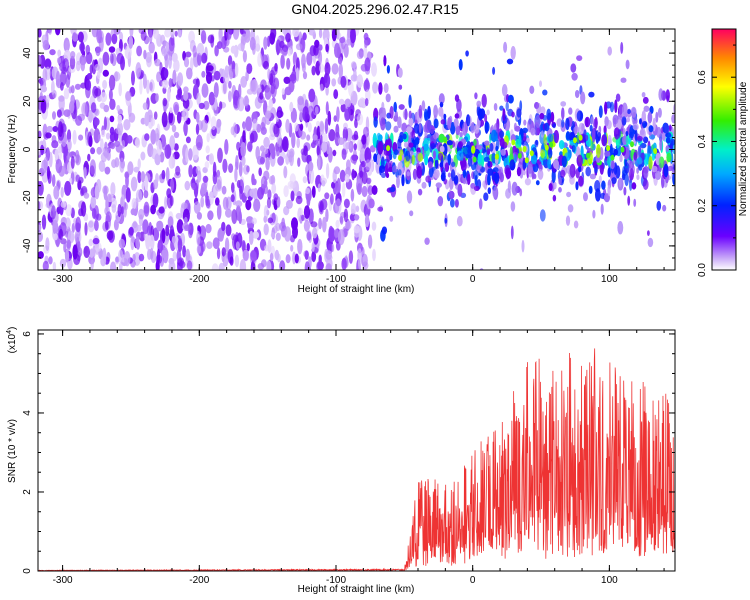  What do you see at coordinates (12, 149) in the screenshot?
I see `spectrogram-ylabel: Frequency (Hz)` at bounding box center [12, 149].